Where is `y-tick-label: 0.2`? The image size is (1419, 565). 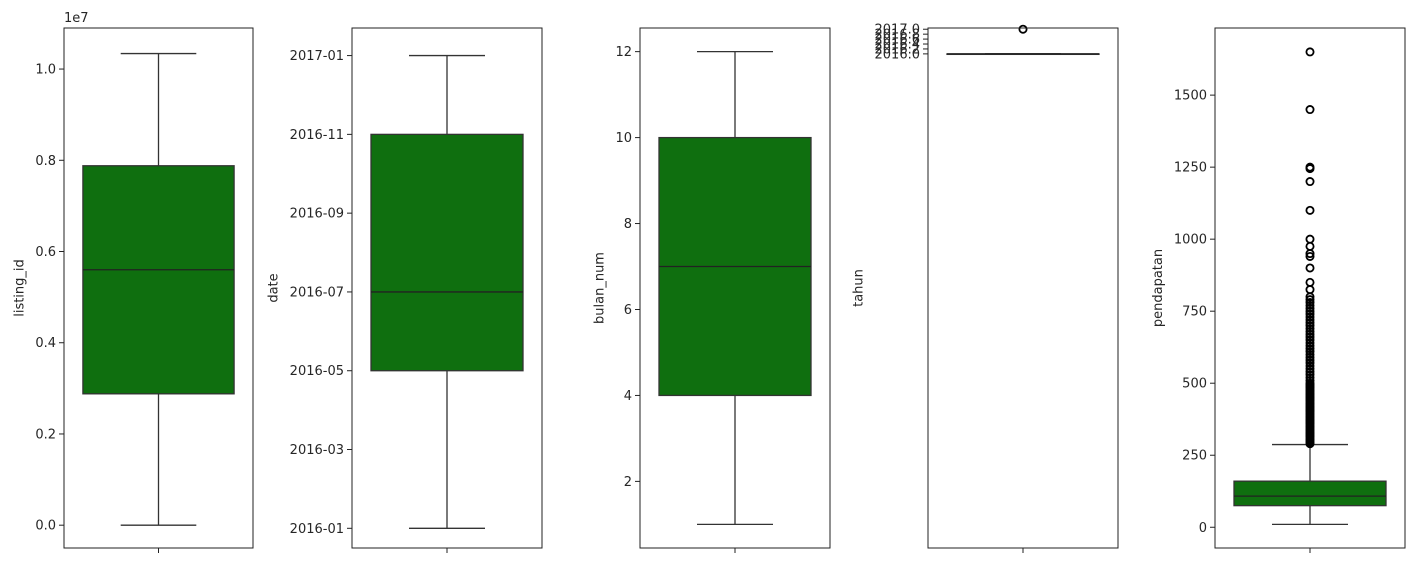 y-tick-label: 0.2 is located at coordinates (45, 434).